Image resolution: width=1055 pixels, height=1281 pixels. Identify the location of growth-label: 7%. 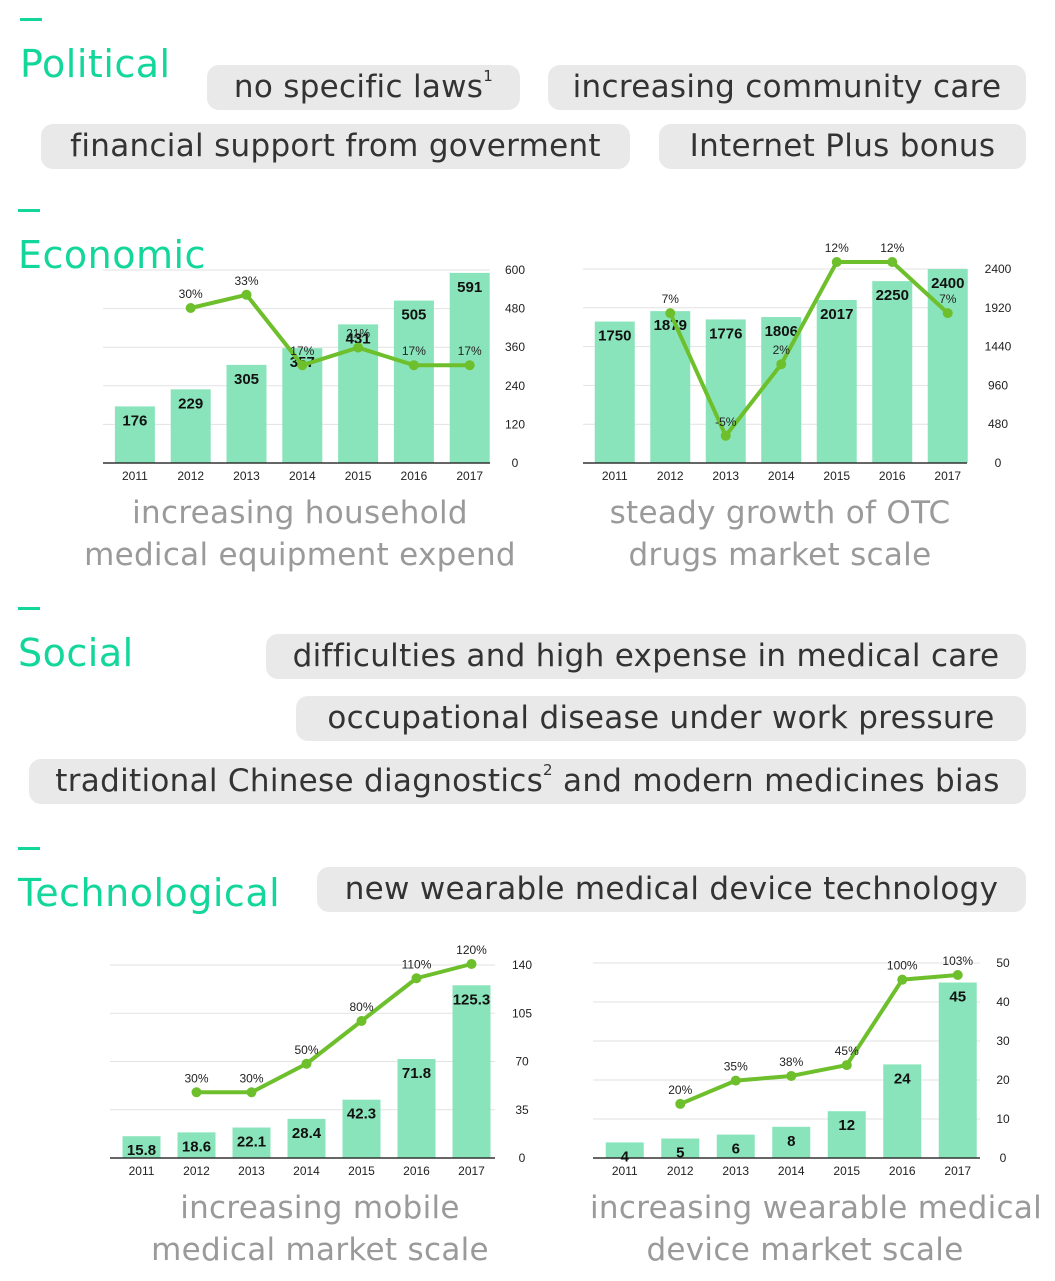
(671, 299).